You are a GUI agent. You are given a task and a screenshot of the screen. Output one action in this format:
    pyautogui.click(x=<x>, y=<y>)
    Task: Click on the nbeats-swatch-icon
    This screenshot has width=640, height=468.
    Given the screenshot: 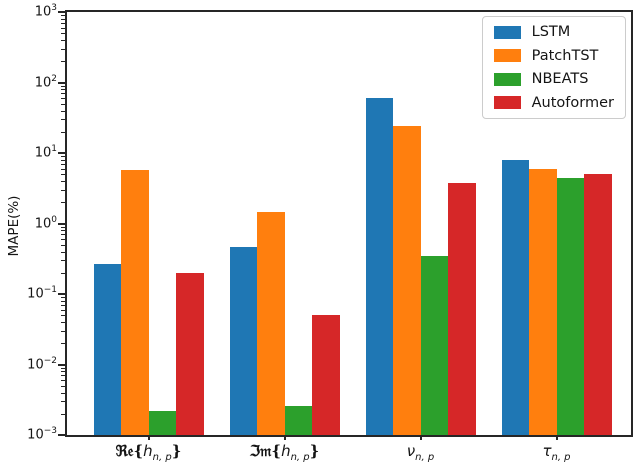 What is the action you would take?
    pyautogui.click(x=507, y=79)
    